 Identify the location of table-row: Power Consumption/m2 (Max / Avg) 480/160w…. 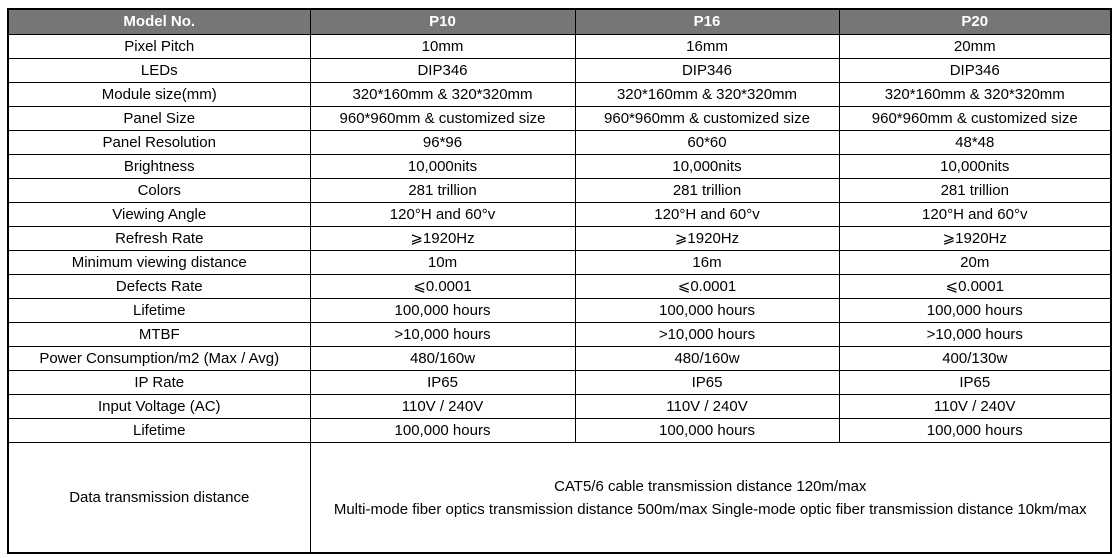
(559, 358).